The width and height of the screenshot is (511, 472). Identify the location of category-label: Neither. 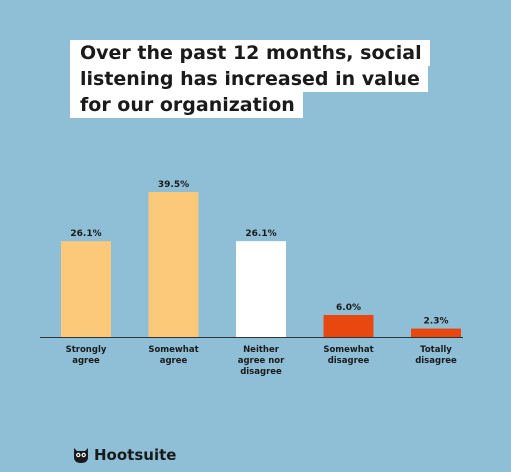
(261, 350).